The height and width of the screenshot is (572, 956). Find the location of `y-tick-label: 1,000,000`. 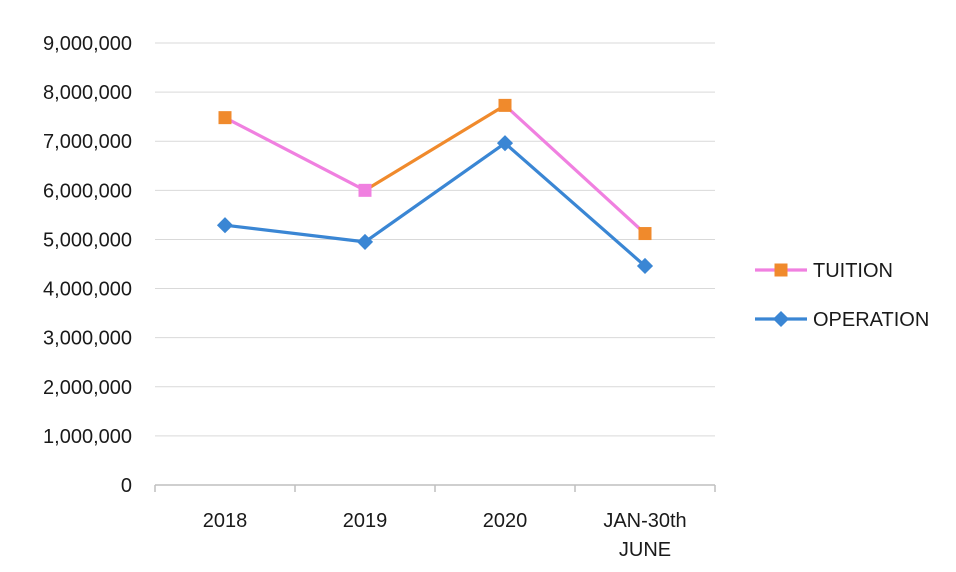

y-tick-label: 1,000,000 is located at coordinates (87, 437).